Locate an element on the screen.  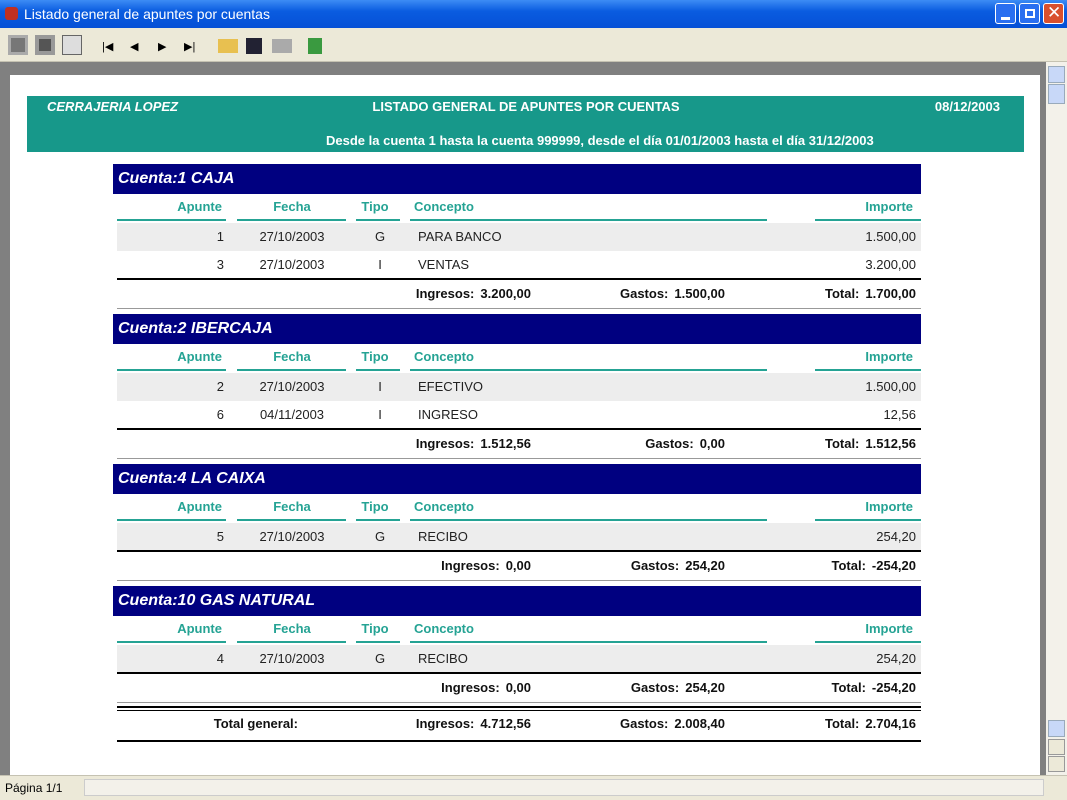
minimize-button is located at coordinates (1005, 13).